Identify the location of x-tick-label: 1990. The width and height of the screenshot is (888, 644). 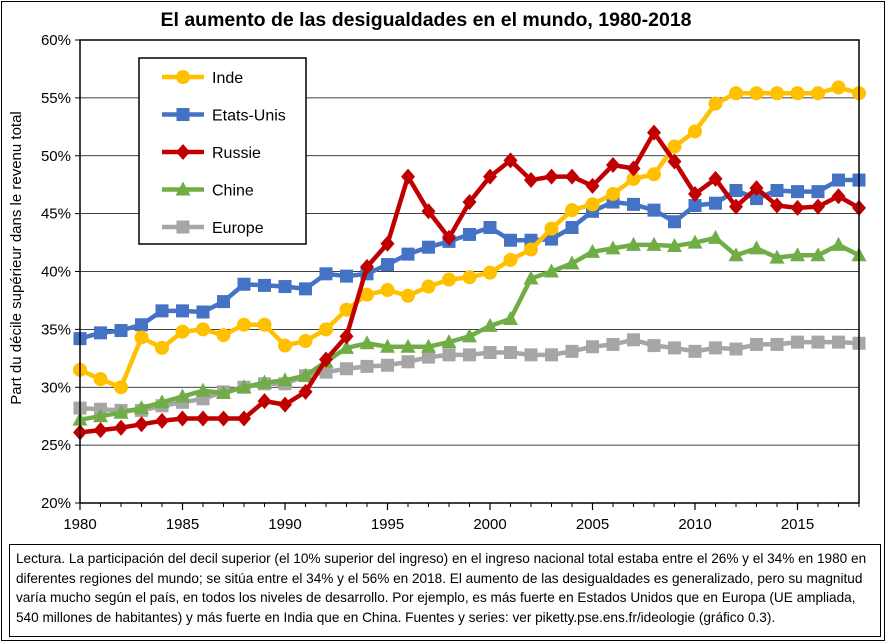
(284, 524).